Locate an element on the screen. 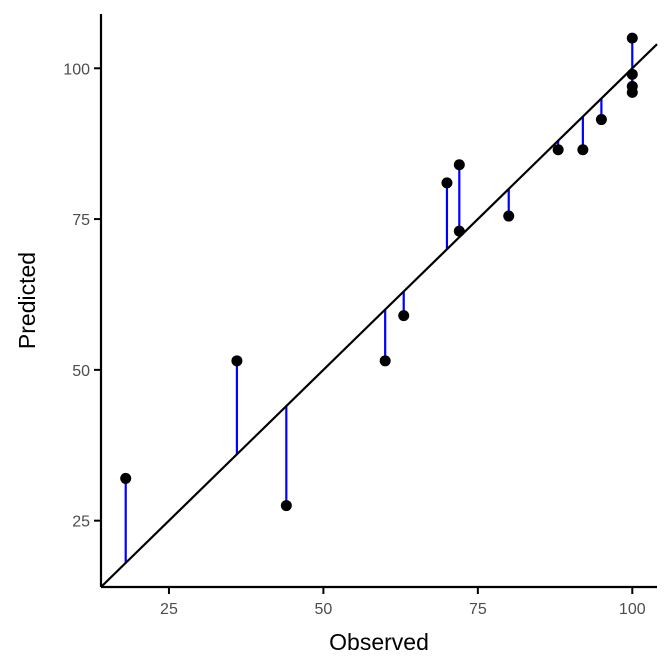 The image size is (672, 672). x-tick-label: 25 is located at coordinates (169, 609).